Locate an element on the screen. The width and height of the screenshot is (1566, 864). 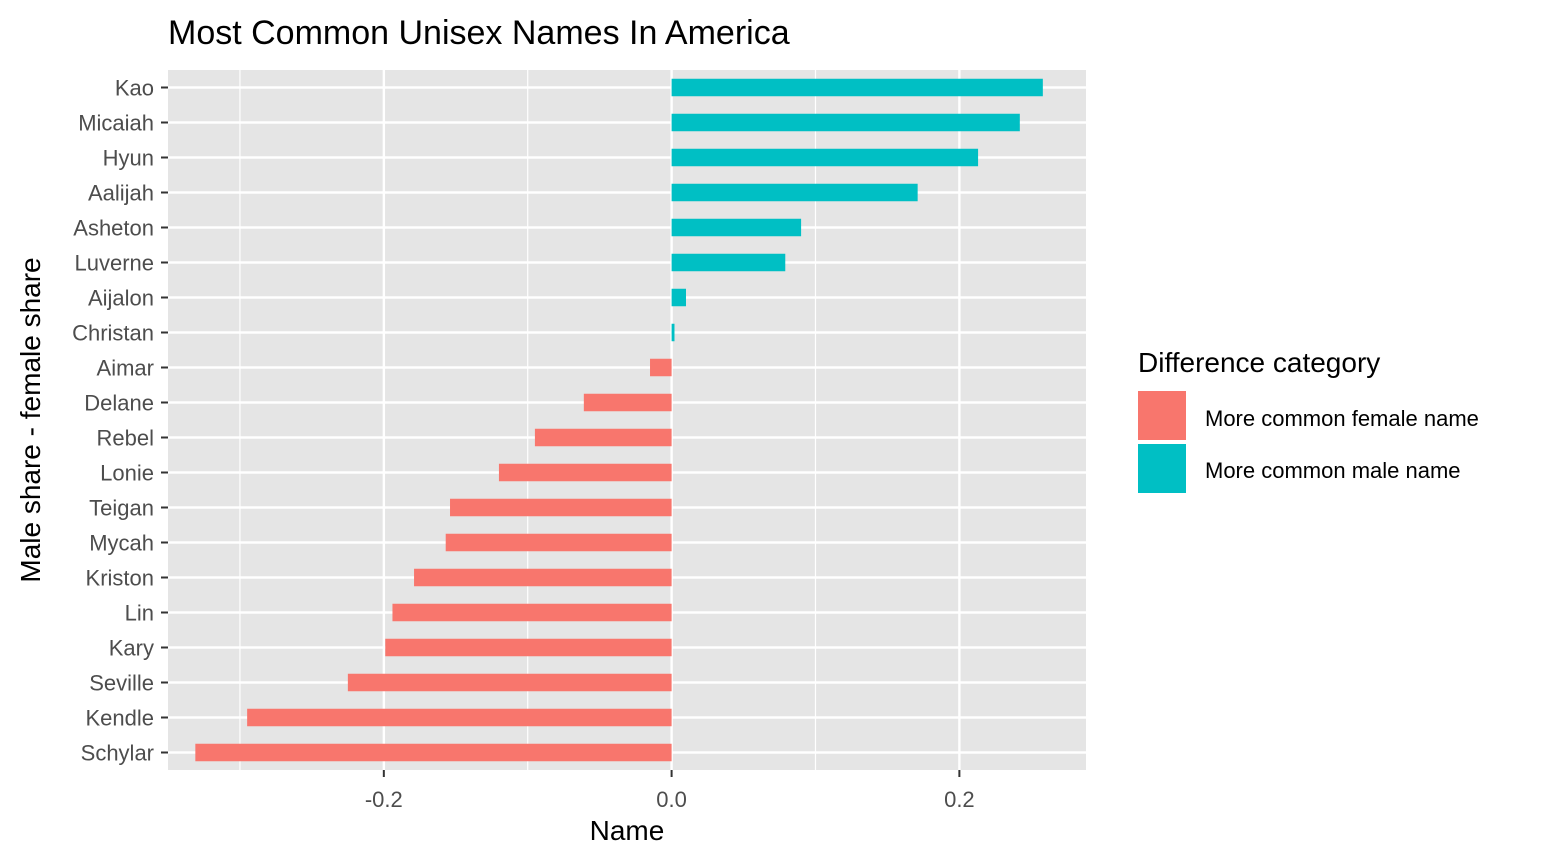
bar-lin is located at coordinates (532, 612).